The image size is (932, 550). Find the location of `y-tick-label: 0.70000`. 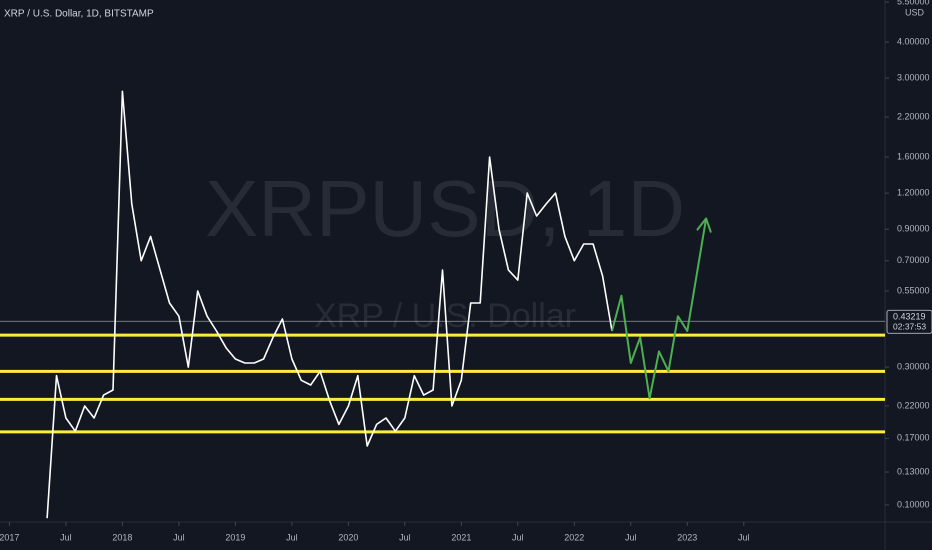

y-tick-label: 0.70000 is located at coordinates (913, 260).